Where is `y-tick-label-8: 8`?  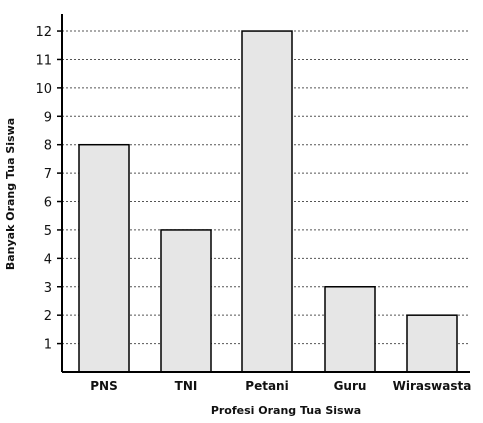 y-tick-label-8: 8 is located at coordinates (48, 146).